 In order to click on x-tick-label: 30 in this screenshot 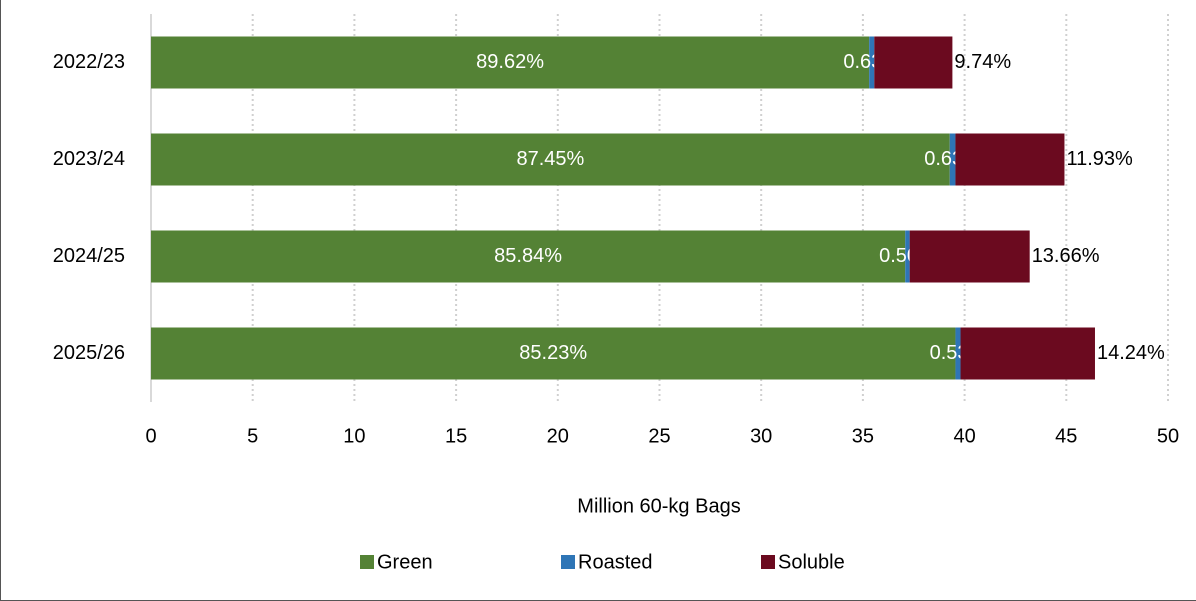, I will do `click(761, 436)`.